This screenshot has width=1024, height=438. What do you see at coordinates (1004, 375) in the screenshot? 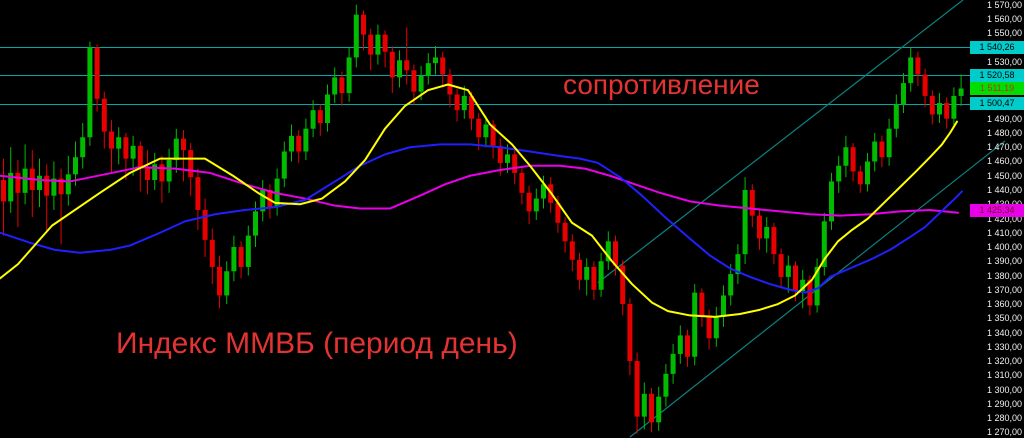
I see `price-tick-label: 1 310,00` at bounding box center [1004, 375].